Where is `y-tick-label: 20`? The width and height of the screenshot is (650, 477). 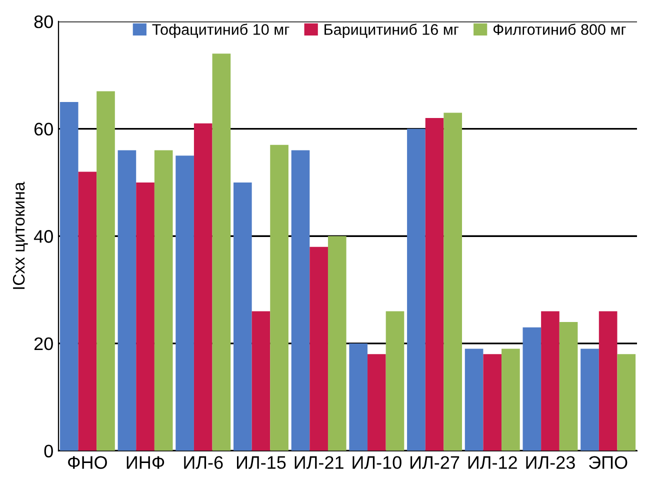
y-tick-label: 20 is located at coordinates (43, 343).